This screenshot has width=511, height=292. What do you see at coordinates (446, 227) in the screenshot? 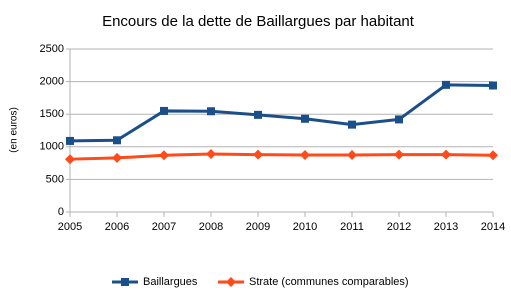
I see `x-tick-label: 2013` at bounding box center [446, 227].